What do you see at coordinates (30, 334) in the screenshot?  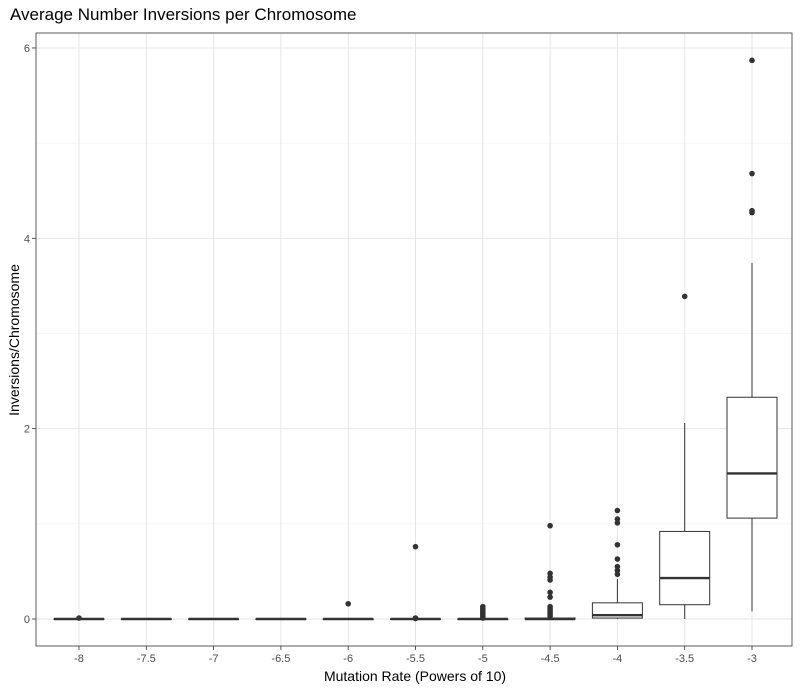 I see `y-axis: 0 2 4 6` at bounding box center [30, 334].